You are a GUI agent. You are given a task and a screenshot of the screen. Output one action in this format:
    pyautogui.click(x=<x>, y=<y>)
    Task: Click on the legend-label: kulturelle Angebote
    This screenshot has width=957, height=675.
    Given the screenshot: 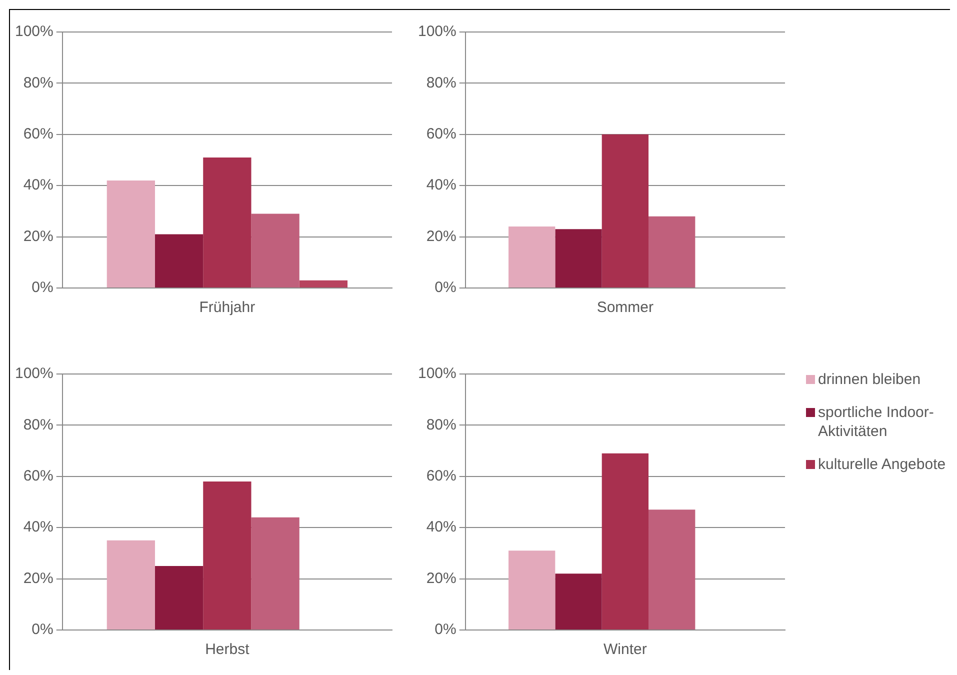 What is the action you would take?
    pyautogui.click(x=882, y=464)
    